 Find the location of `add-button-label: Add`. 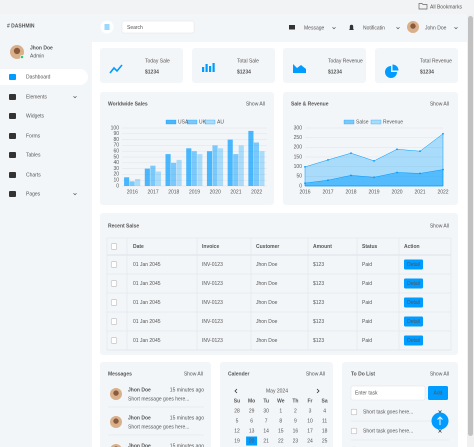

add-button-label: Add is located at coordinates (438, 394).